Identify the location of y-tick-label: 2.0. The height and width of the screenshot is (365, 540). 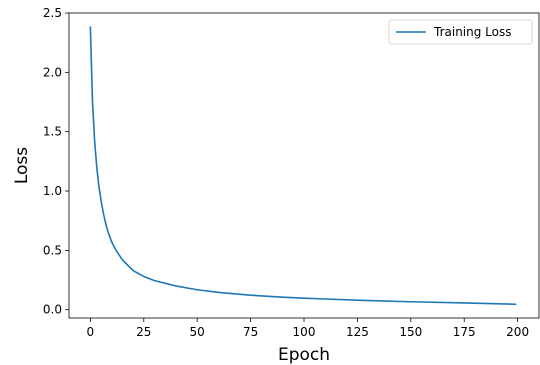
(52, 72).